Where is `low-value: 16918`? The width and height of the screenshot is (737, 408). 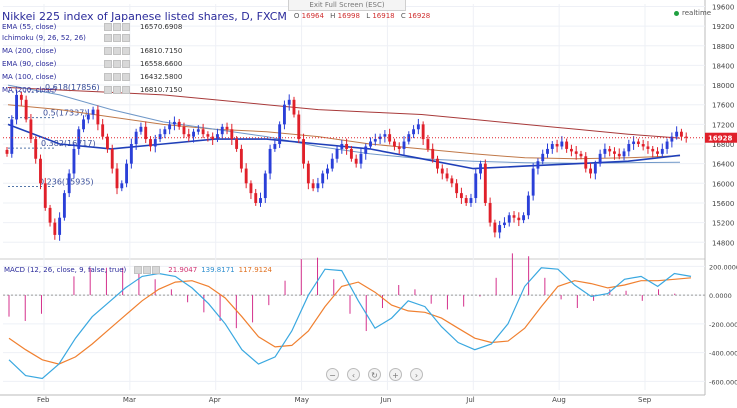 low-value: 16918 is located at coordinates (383, 16).